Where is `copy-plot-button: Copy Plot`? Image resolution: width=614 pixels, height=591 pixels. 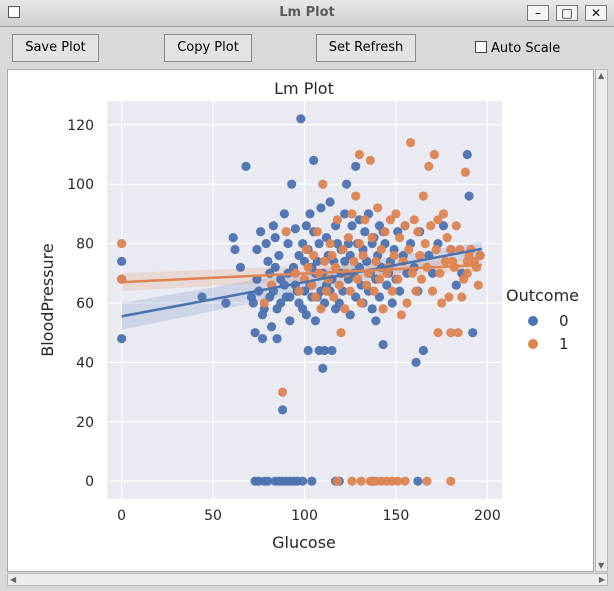 copy-plot-button: Copy Plot is located at coordinates (208, 48).